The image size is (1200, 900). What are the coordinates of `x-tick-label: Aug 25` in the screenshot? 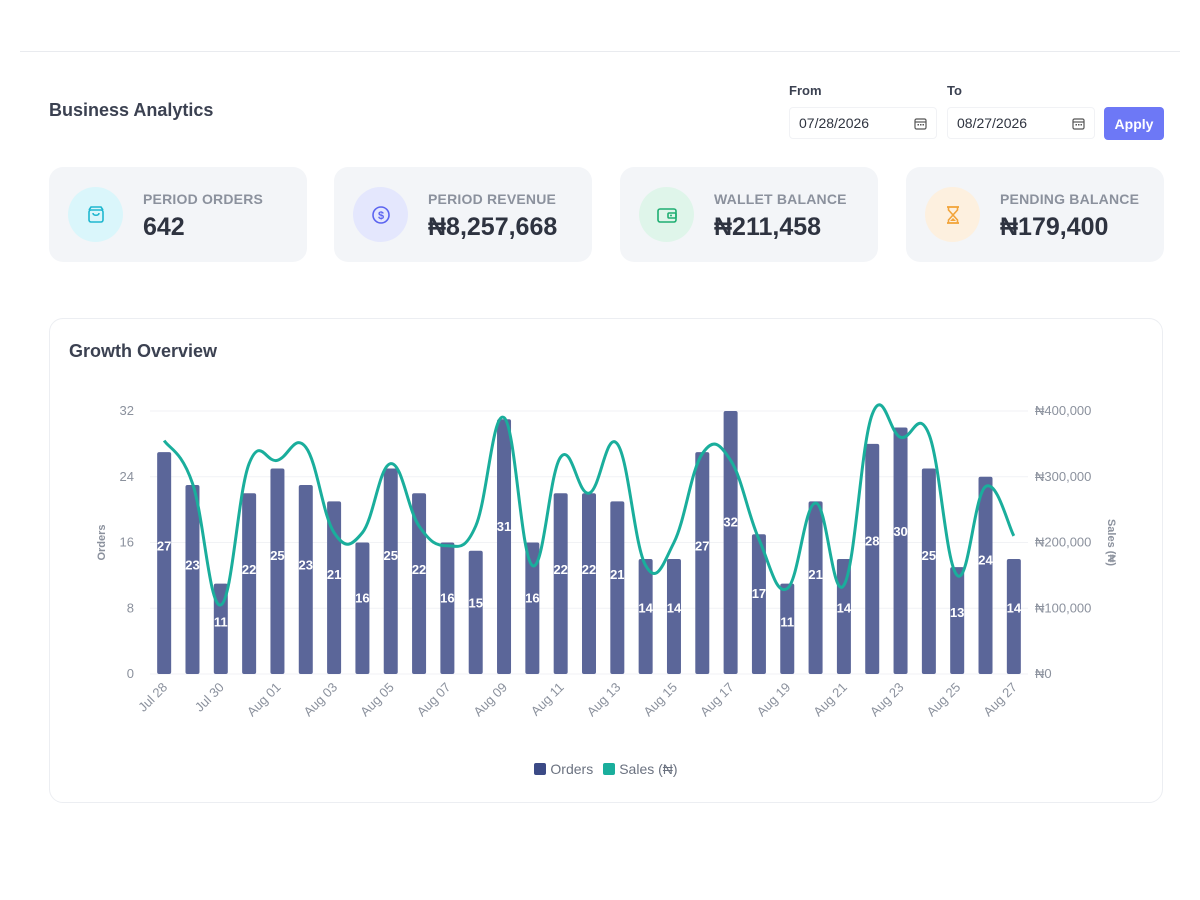 It's located at (944, 700).